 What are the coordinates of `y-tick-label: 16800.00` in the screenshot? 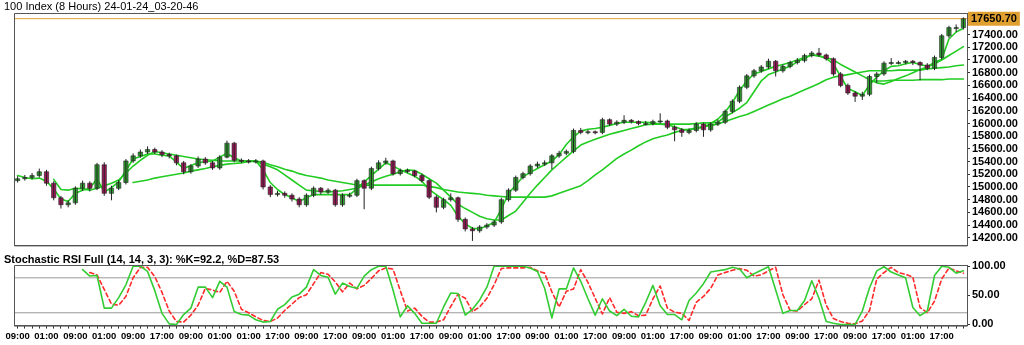 It's located at (995, 71).